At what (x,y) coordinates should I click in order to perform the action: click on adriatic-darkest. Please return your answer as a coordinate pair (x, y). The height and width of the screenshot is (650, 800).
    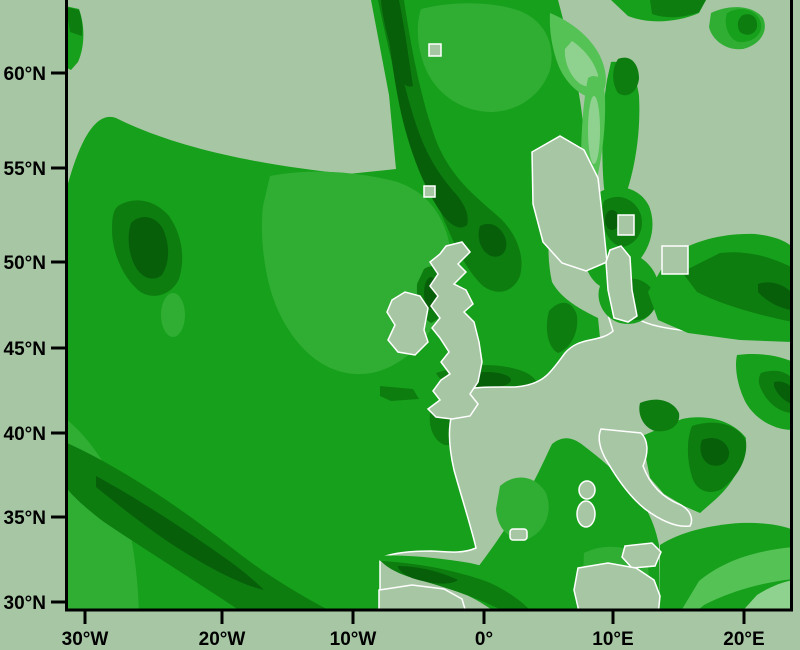
    Looking at the image, I should click on (715, 452).